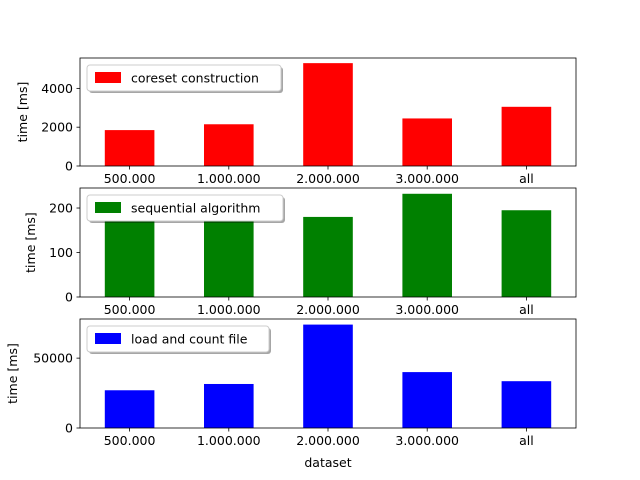 Image resolution: width=640 pixels, height=480 pixels. Describe the element at coordinates (195, 78) in the screenshot. I see `legend-label: coreset construction` at that location.